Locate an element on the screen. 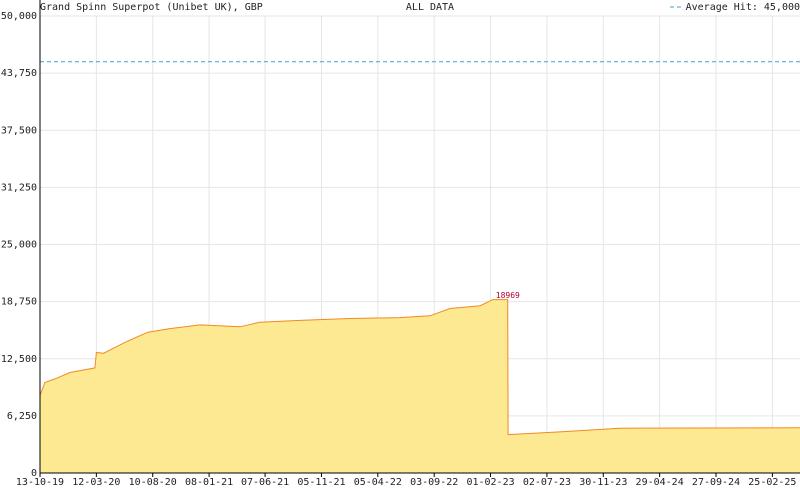 The image size is (800, 490). x-tick-label: 29-04-24 is located at coordinates (660, 482).